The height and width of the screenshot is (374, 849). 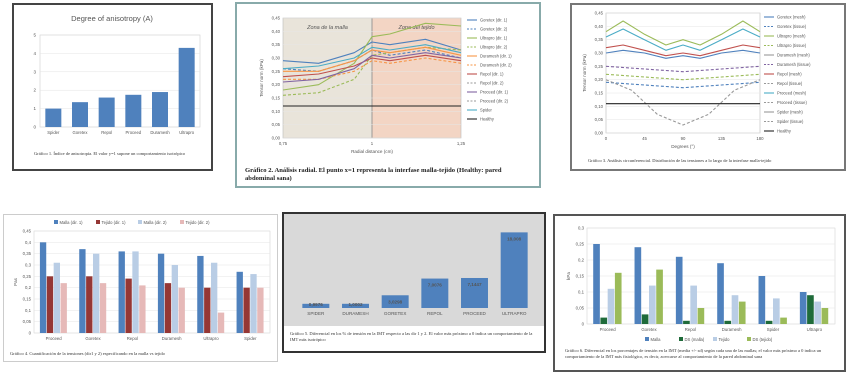 I want to click on chart-title: Degree of anisotropy (A), so click(x=112, y=18).